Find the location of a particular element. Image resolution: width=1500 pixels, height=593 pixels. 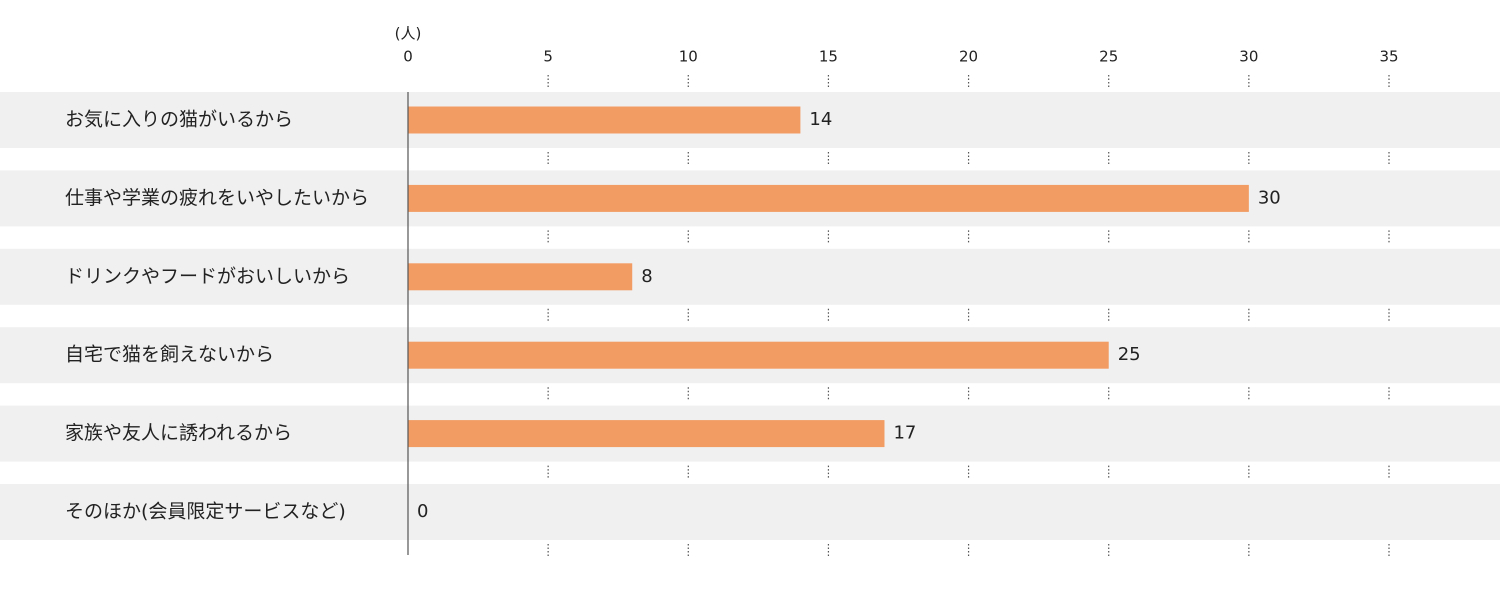

x-tick-label: 35 is located at coordinates (1388, 57).